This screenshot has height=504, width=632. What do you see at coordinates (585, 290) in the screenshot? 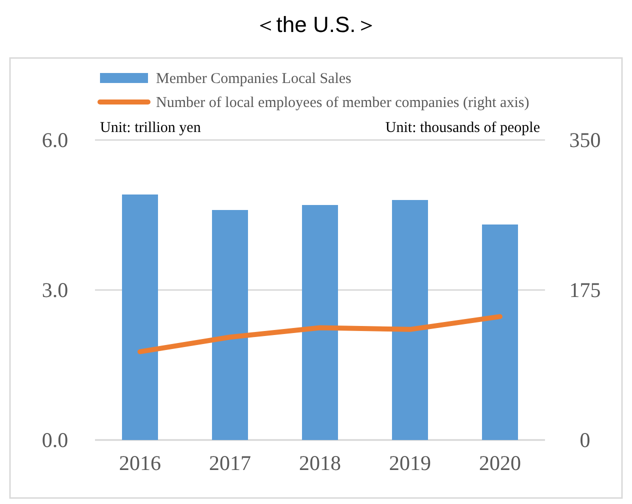
I see `y2-tick-label: 175` at bounding box center [585, 290].